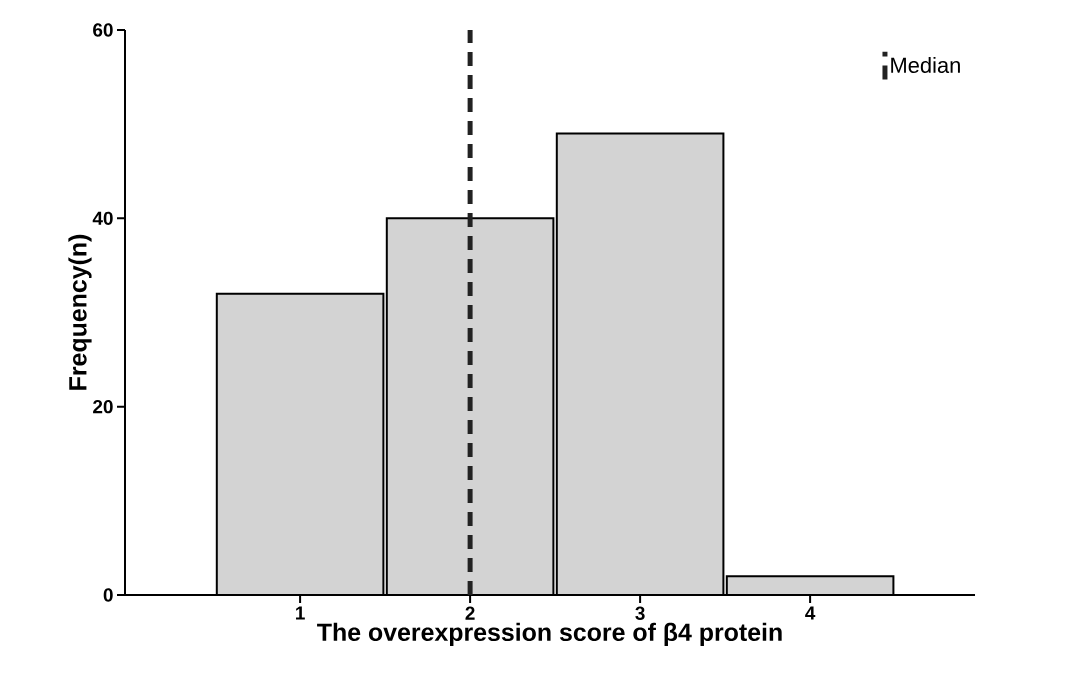  Describe the element at coordinates (300, 613) in the screenshot. I see `x-tick-label: 1` at that location.